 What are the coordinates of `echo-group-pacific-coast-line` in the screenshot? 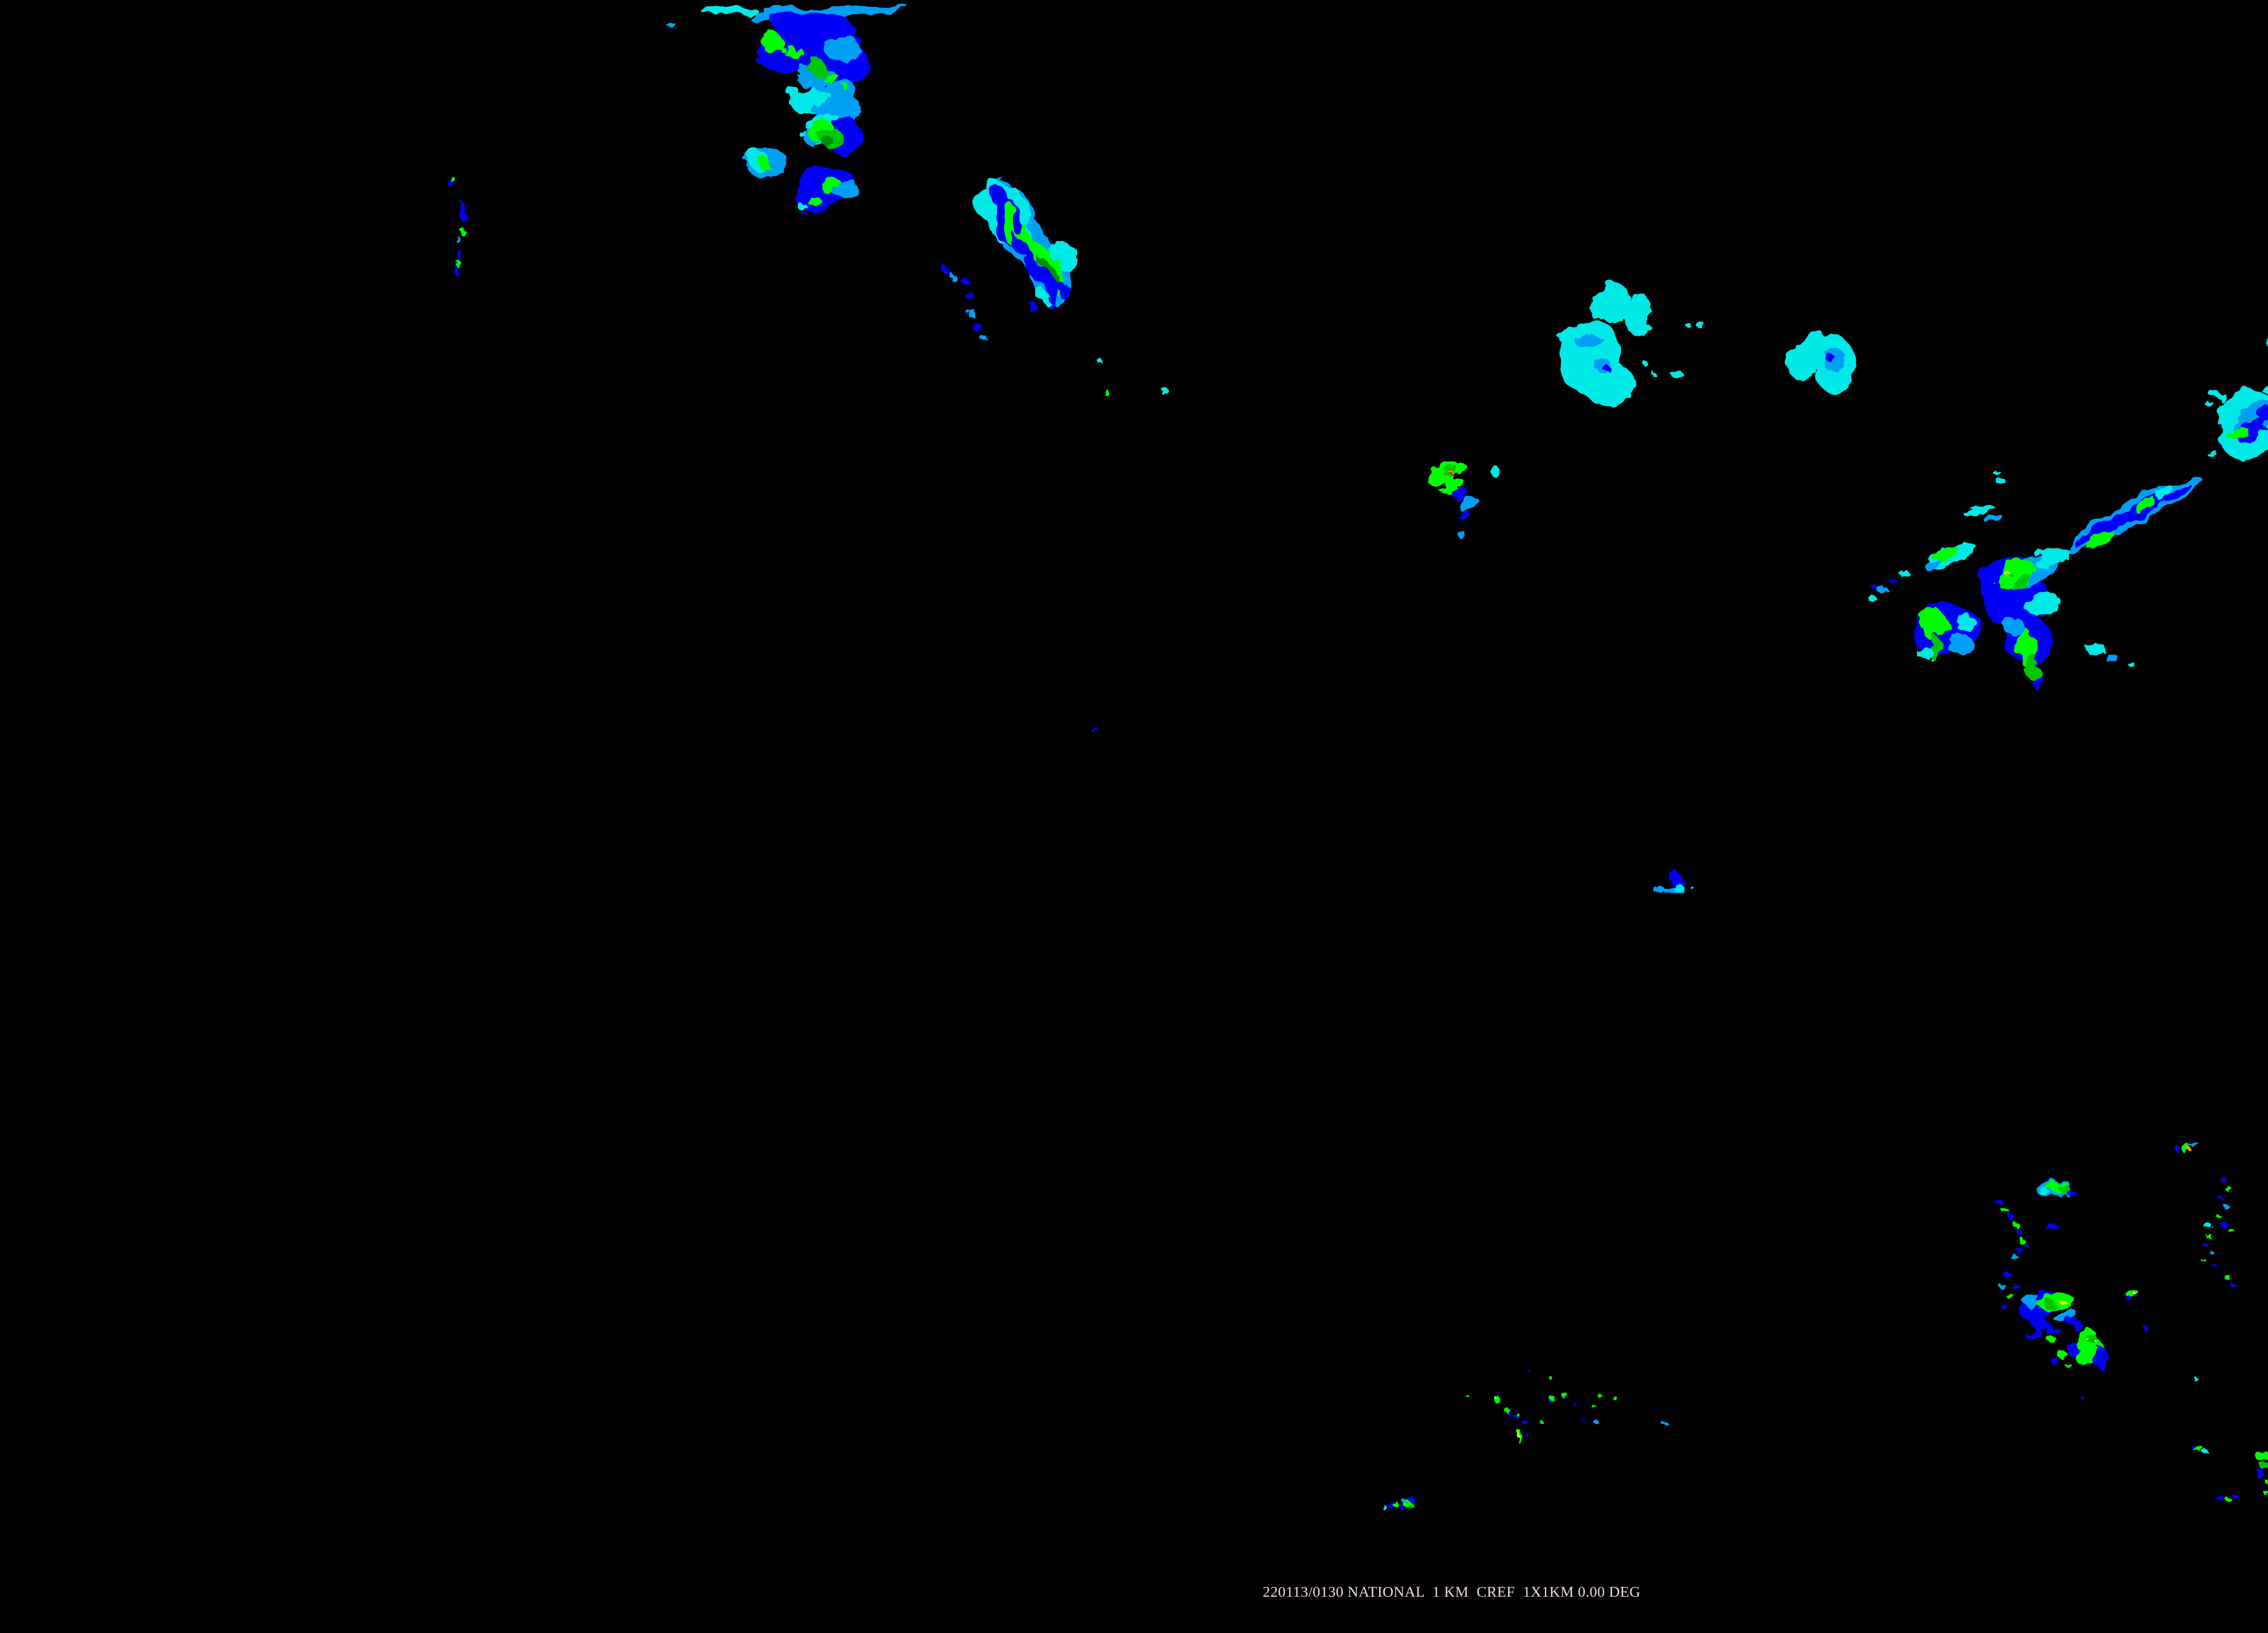 It's located at (457, 225).